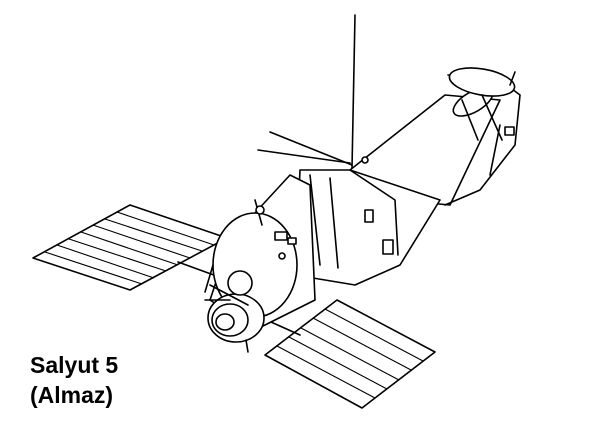  Describe the element at coordinates (74, 365) in the screenshot. I see `caption-title: Salyut 5` at that location.